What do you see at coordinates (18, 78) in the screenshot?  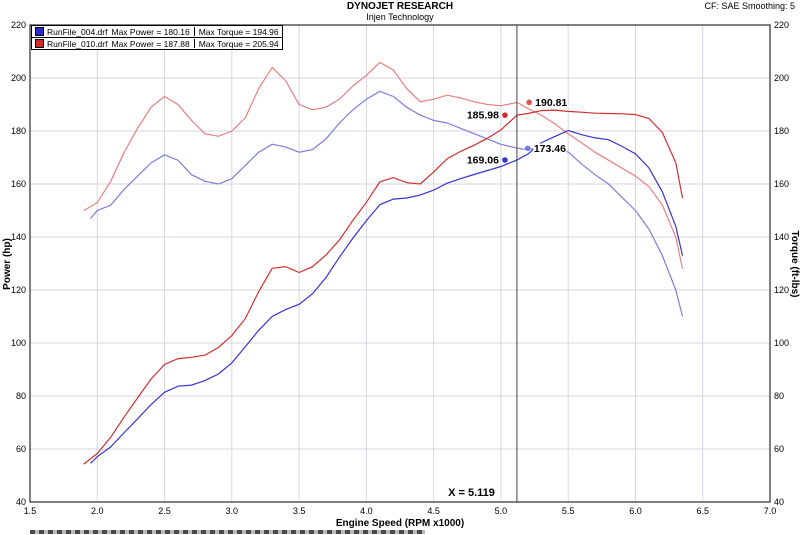 I see `power-tick-label: 200` at bounding box center [18, 78].